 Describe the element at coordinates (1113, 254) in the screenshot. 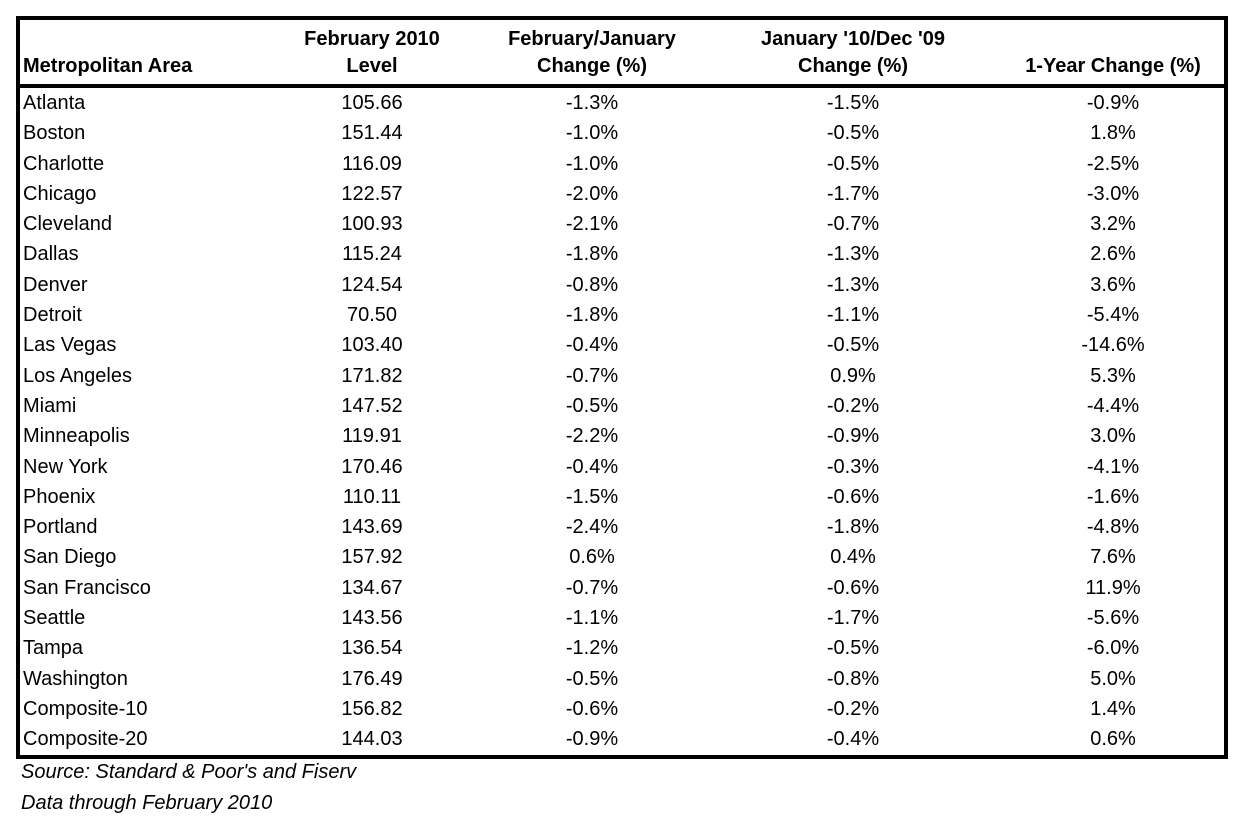

I see `value-cell: 2.6%` at that location.